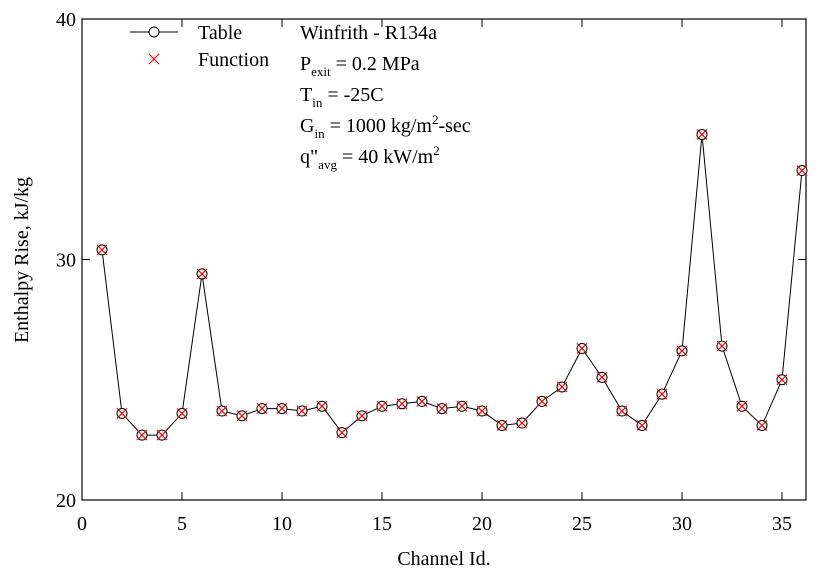 The width and height of the screenshot is (819, 578). Describe the element at coordinates (233, 60) in the screenshot. I see `legend-label: Function` at that location.